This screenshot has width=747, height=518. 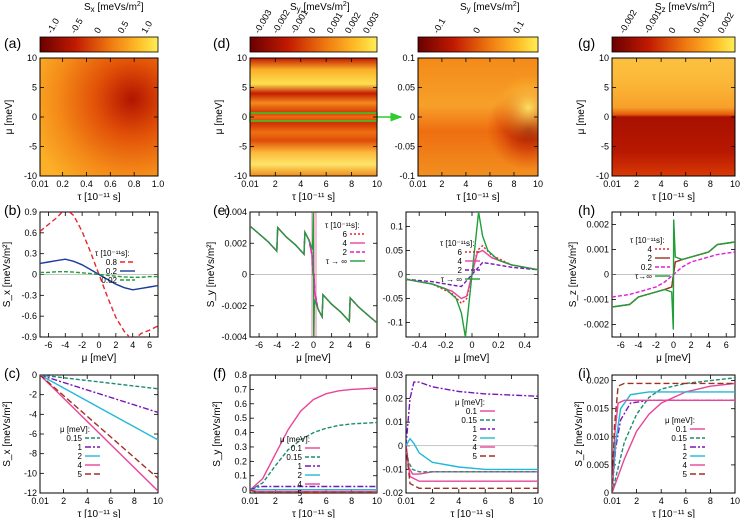 What do you see at coordinates (685, 7) in the screenshot?
I see `colorbar-g-title: Sz [meVs/m2]` at bounding box center [685, 7].